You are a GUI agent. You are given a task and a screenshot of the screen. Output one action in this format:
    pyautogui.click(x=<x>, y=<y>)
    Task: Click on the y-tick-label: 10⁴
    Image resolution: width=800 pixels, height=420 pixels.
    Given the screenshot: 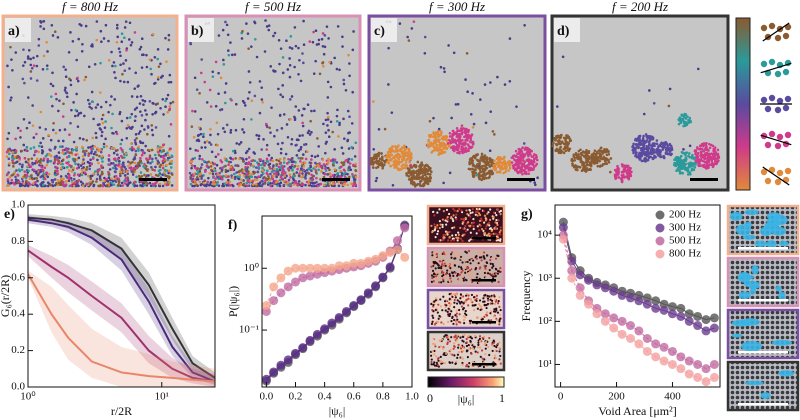 What is the action you would take?
    pyautogui.click(x=544, y=235)
    